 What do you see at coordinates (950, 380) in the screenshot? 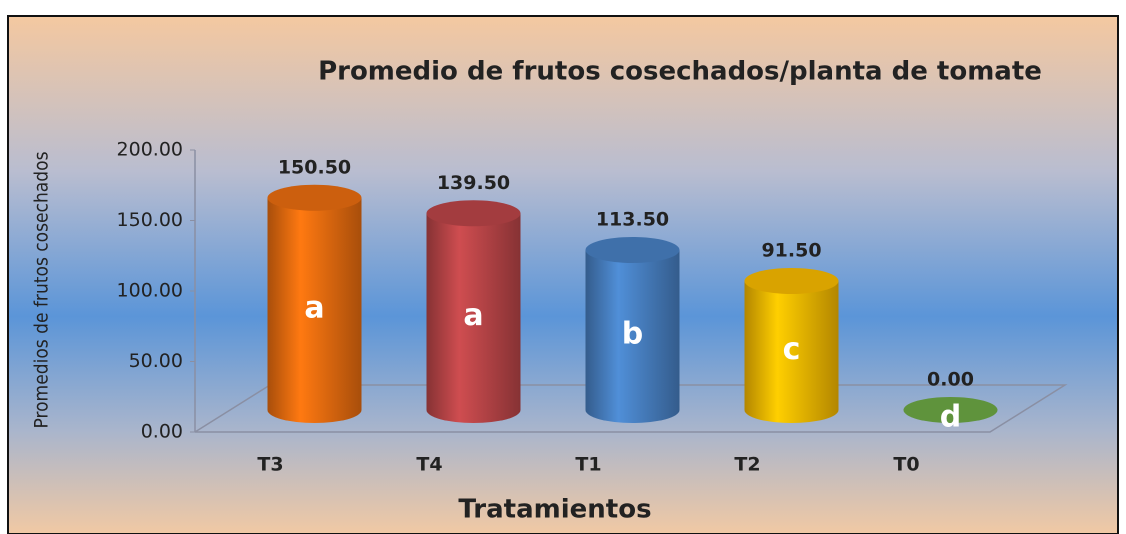
I see `value-label: 0.00` at bounding box center [950, 380].